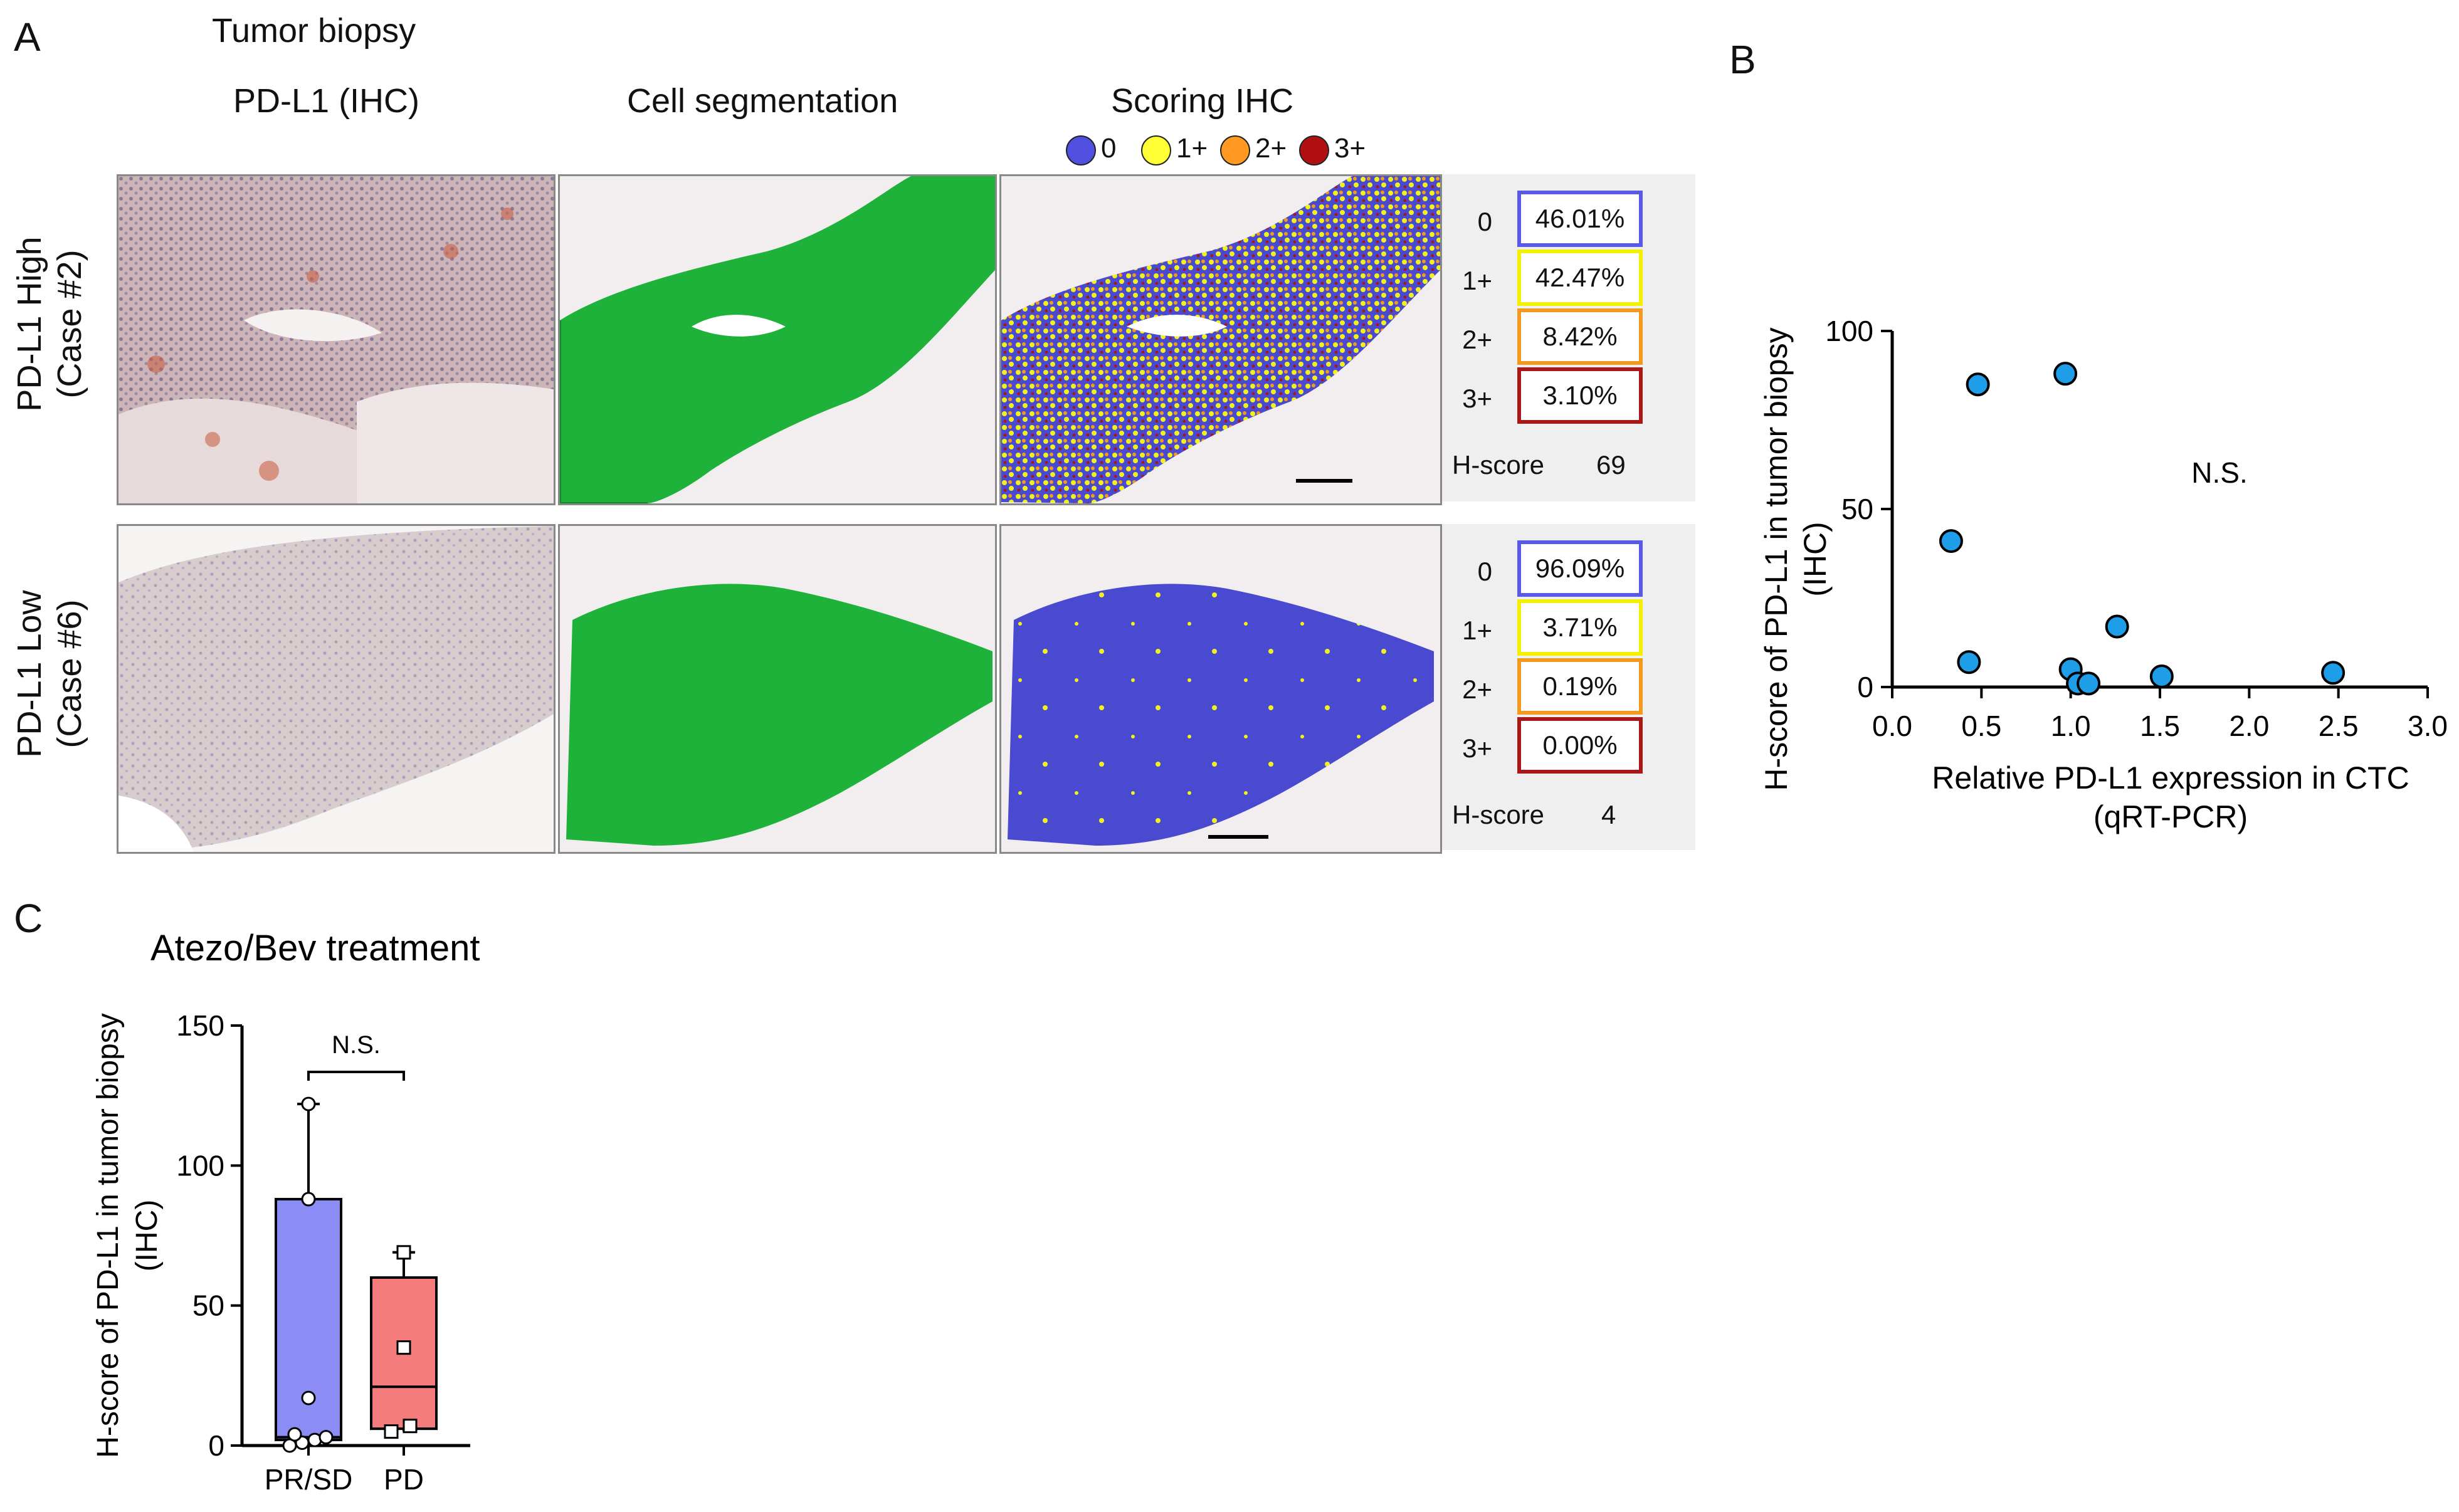 Image resolution: width=2459 pixels, height=1512 pixels. I want to click on col-header-scoring: Scoring IHC, so click(1202, 101).